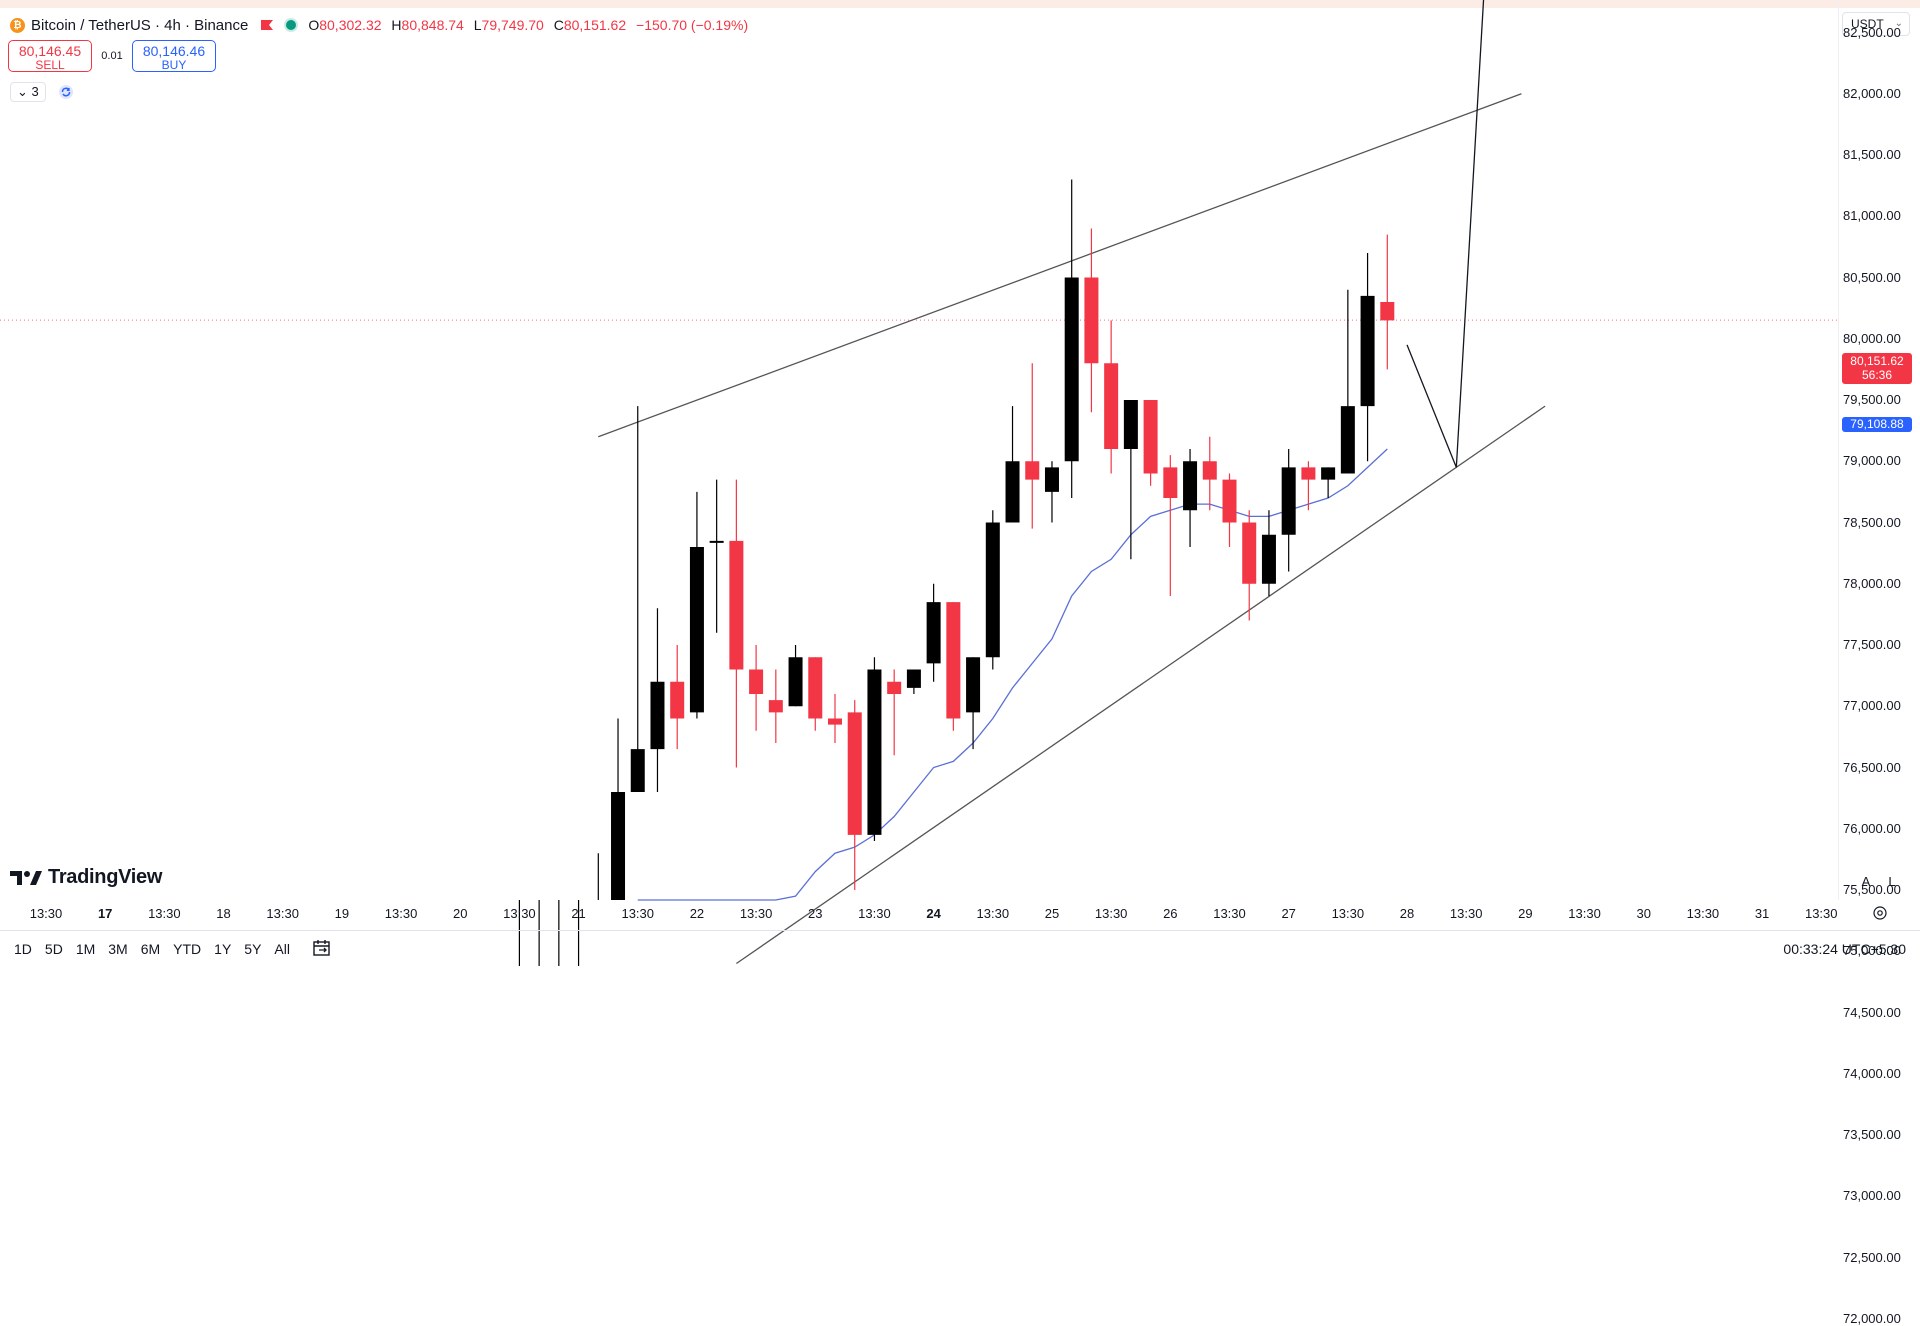  I want to click on market-open-status-icon, so click(291, 25).